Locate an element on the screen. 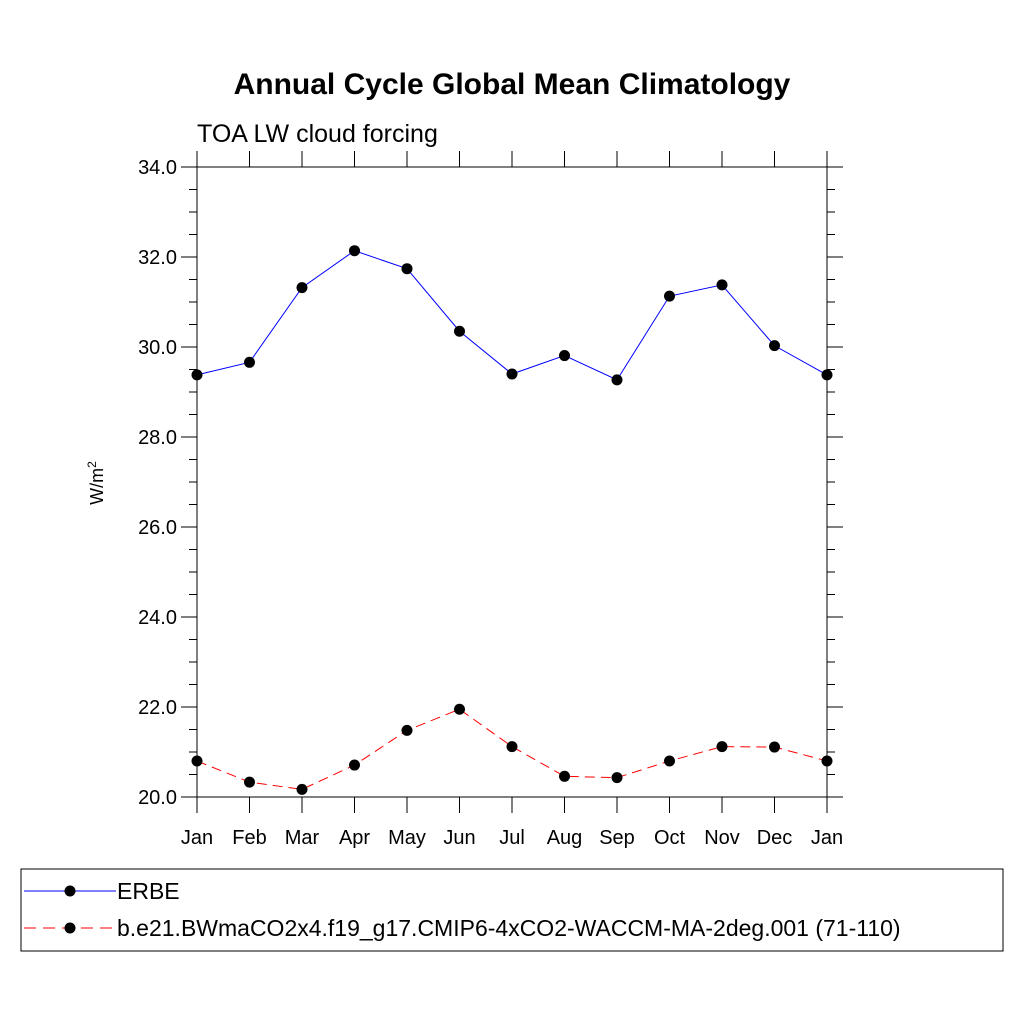 This screenshot has height=1024, width=1024. x-tick-label: Dec is located at coordinates (775, 838).